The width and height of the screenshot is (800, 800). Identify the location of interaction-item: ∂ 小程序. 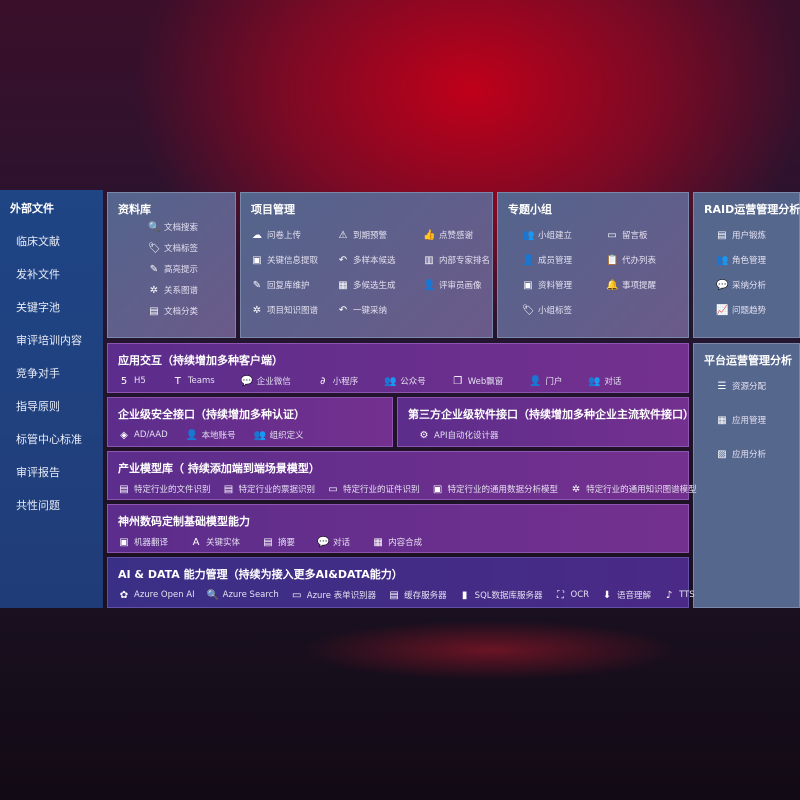
(338, 381).